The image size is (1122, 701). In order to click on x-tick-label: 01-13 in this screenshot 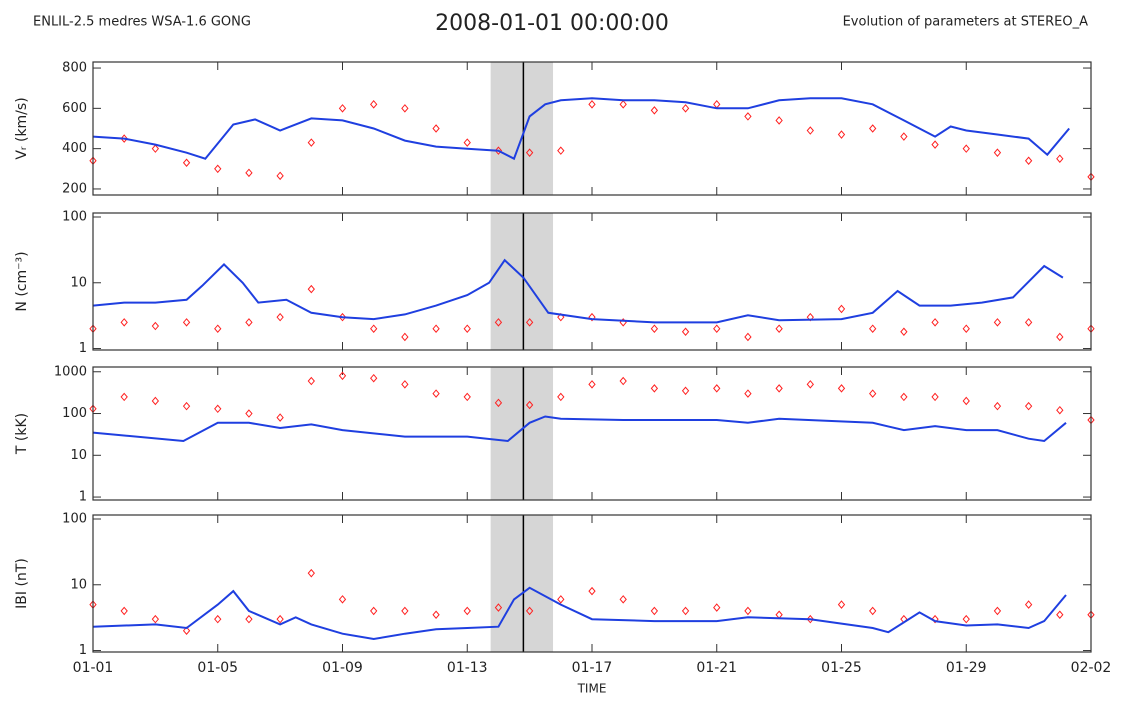, I will do `click(467, 668)`.